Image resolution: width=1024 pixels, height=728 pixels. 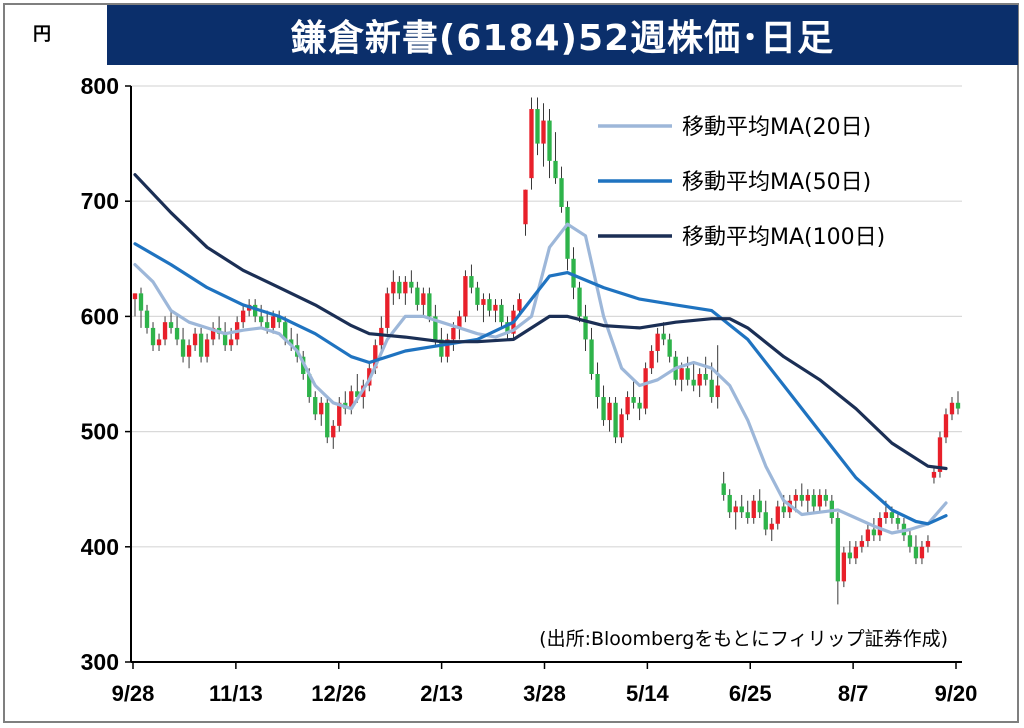 I want to click on legend-label-ma50: 移動平均MA(50日), so click(x=776, y=182).